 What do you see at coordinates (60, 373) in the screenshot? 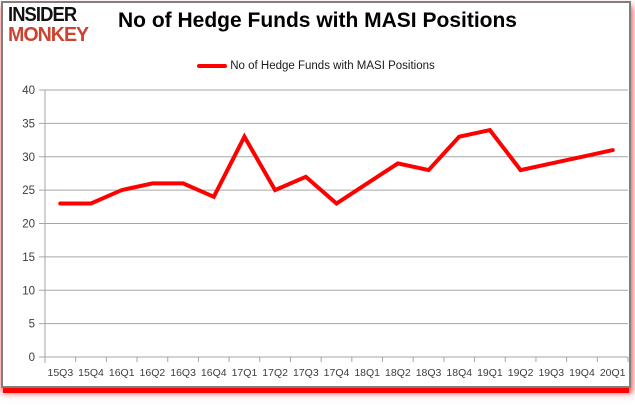
I see `x-tick-label: 15Q3` at bounding box center [60, 373].